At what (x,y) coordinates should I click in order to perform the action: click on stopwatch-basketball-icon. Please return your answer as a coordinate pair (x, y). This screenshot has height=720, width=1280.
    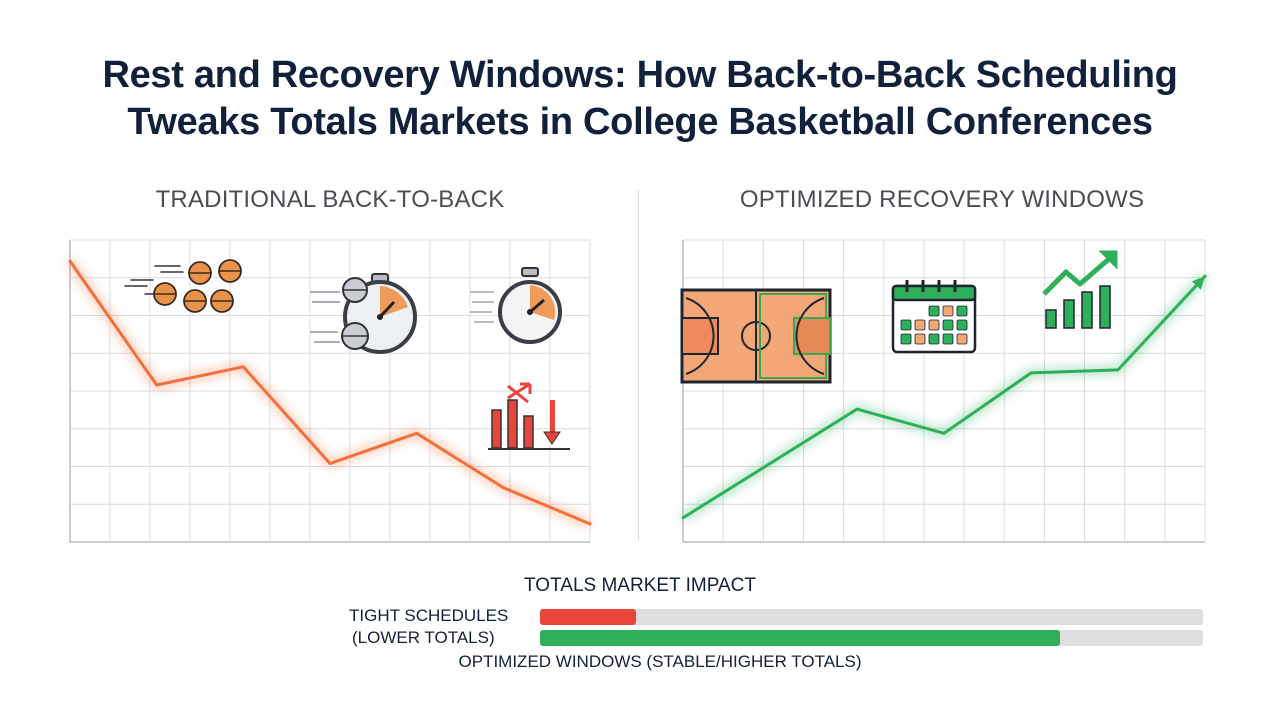
    Looking at the image, I should click on (363, 313).